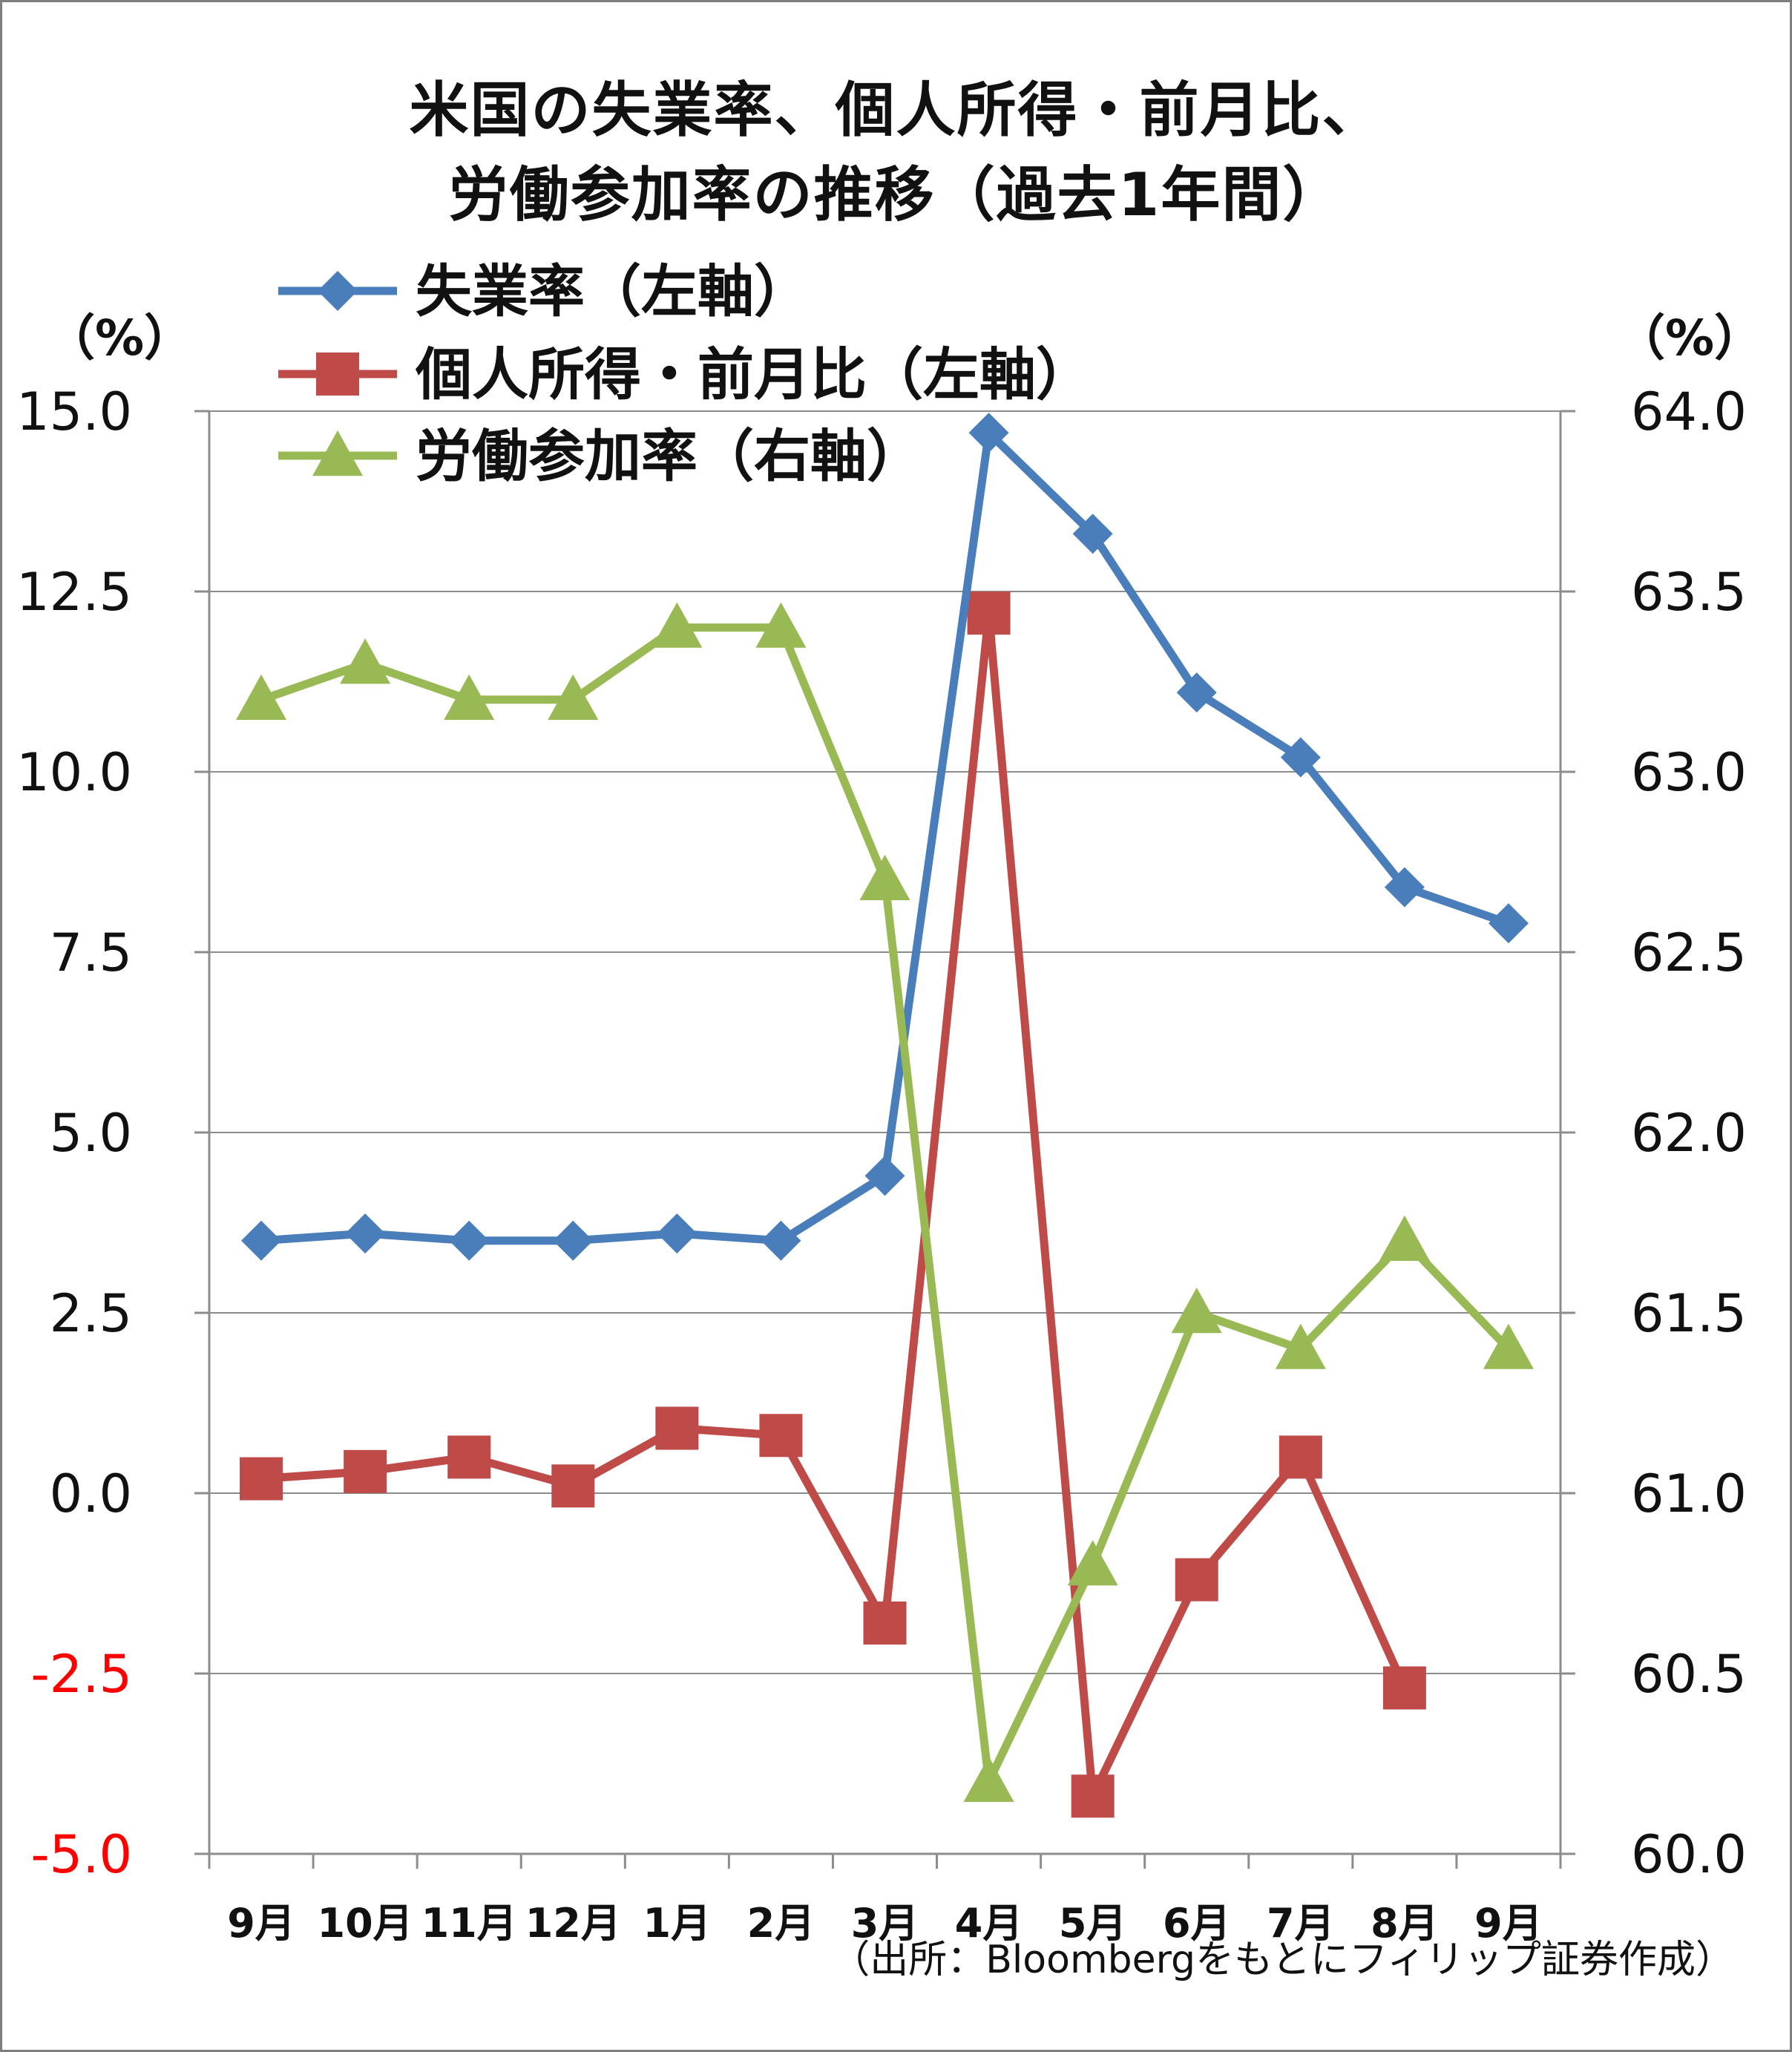  Describe the element at coordinates (1689, 1675) in the screenshot. I see `right-tick-label: 60.5` at that location.